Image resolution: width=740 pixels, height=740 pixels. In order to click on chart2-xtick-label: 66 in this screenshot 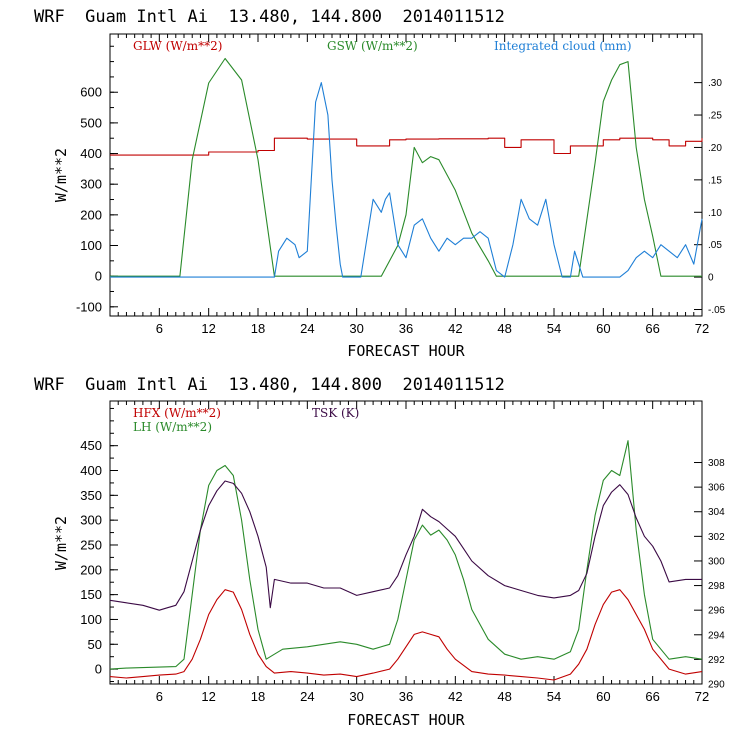, I will do `click(652, 696)`.